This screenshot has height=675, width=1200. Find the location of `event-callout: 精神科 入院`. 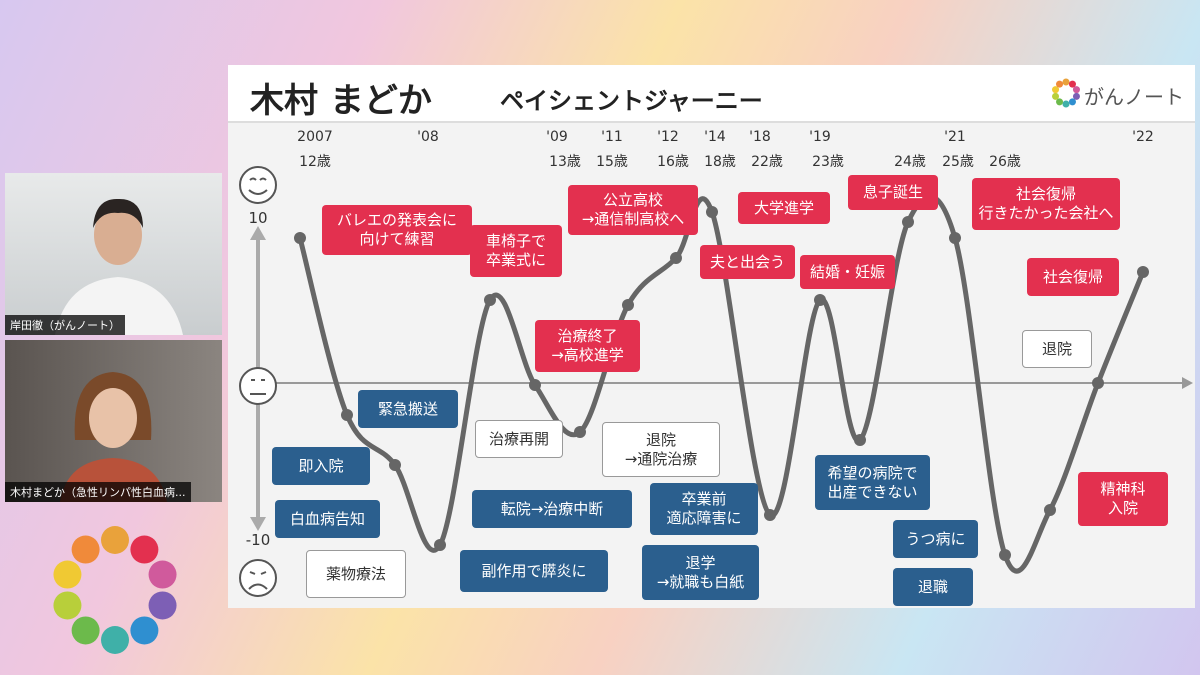

event-callout: 精神科 入院 is located at coordinates (1123, 499).